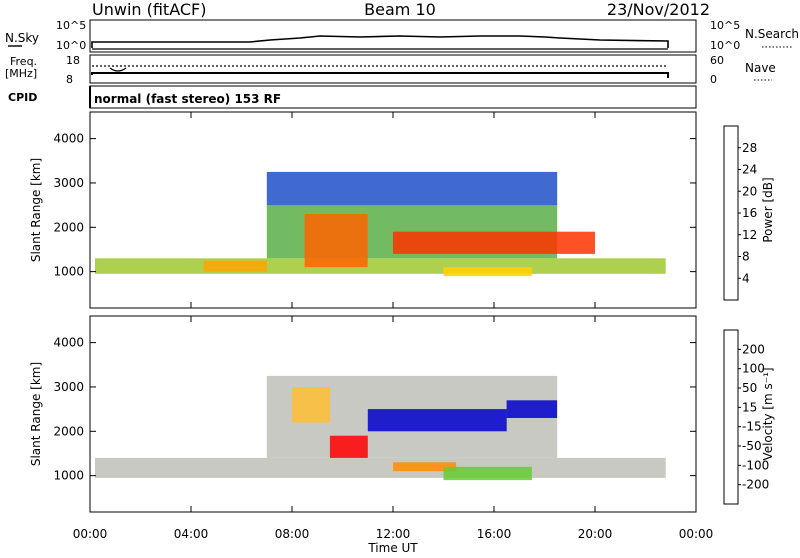  Describe the element at coordinates (393, 534) in the screenshot. I see `x-tick-label: 12:00` at that location.